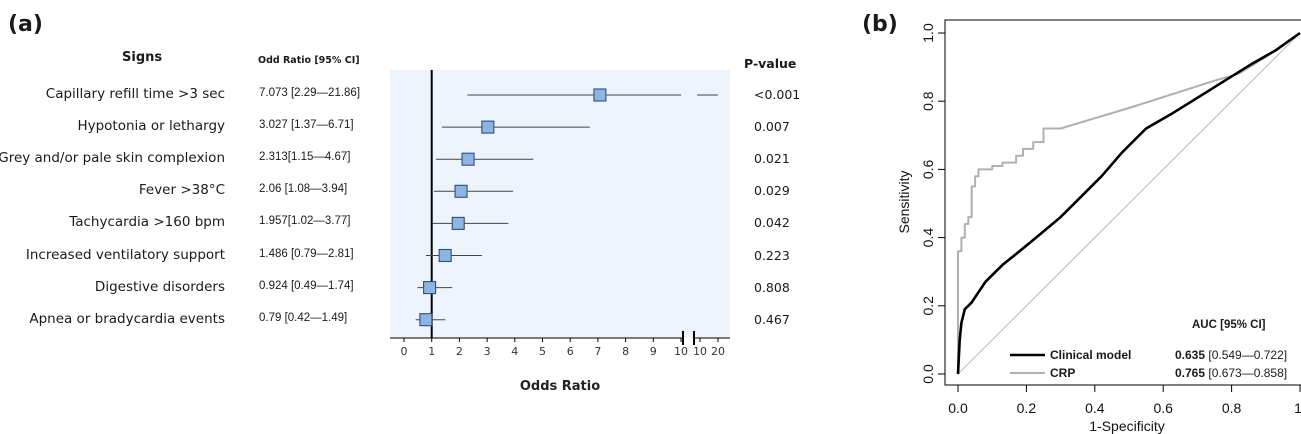  Describe the element at coordinates (303, 317) in the screenshot. I see `odds-ratio-ci-value: 0.79 [0.42—1.49]` at that location.